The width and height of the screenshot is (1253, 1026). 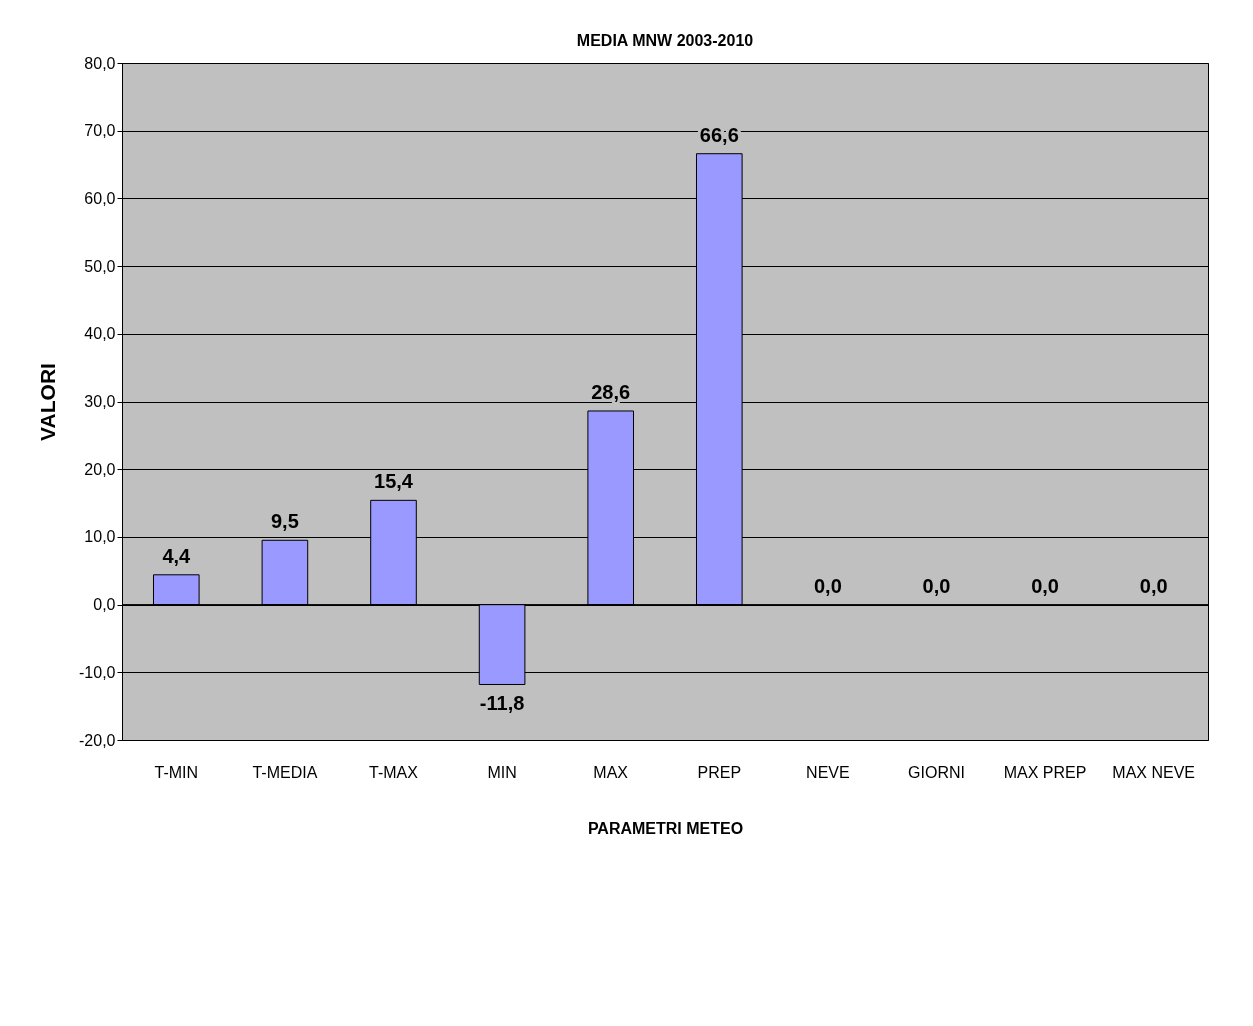 I want to click on chart-title: MEDIA MNW 2003-2010, so click(x=665, y=40).